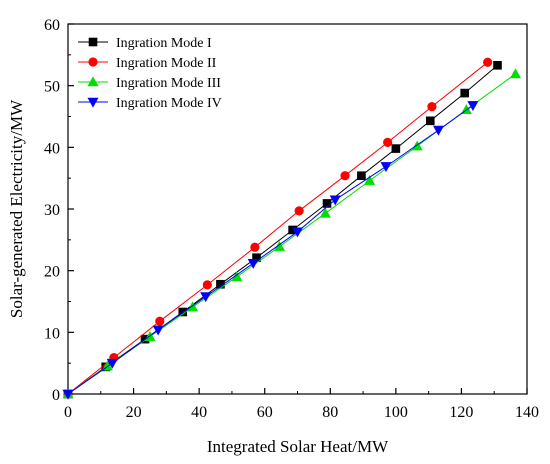  Describe the element at coordinates (461, 412) in the screenshot. I see `x-tick-label: 120` at that location.